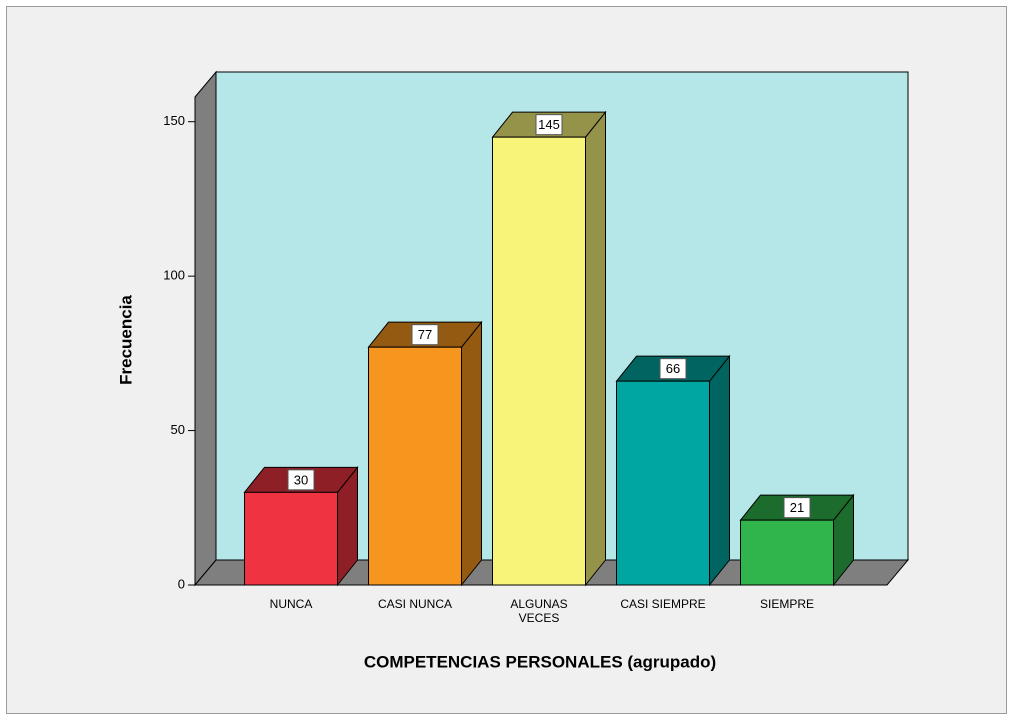 This screenshot has width=1013, height=720. What do you see at coordinates (291, 604) in the screenshot?
I see `x-tick-label: NUNCA` at bounding box center [291, 604].